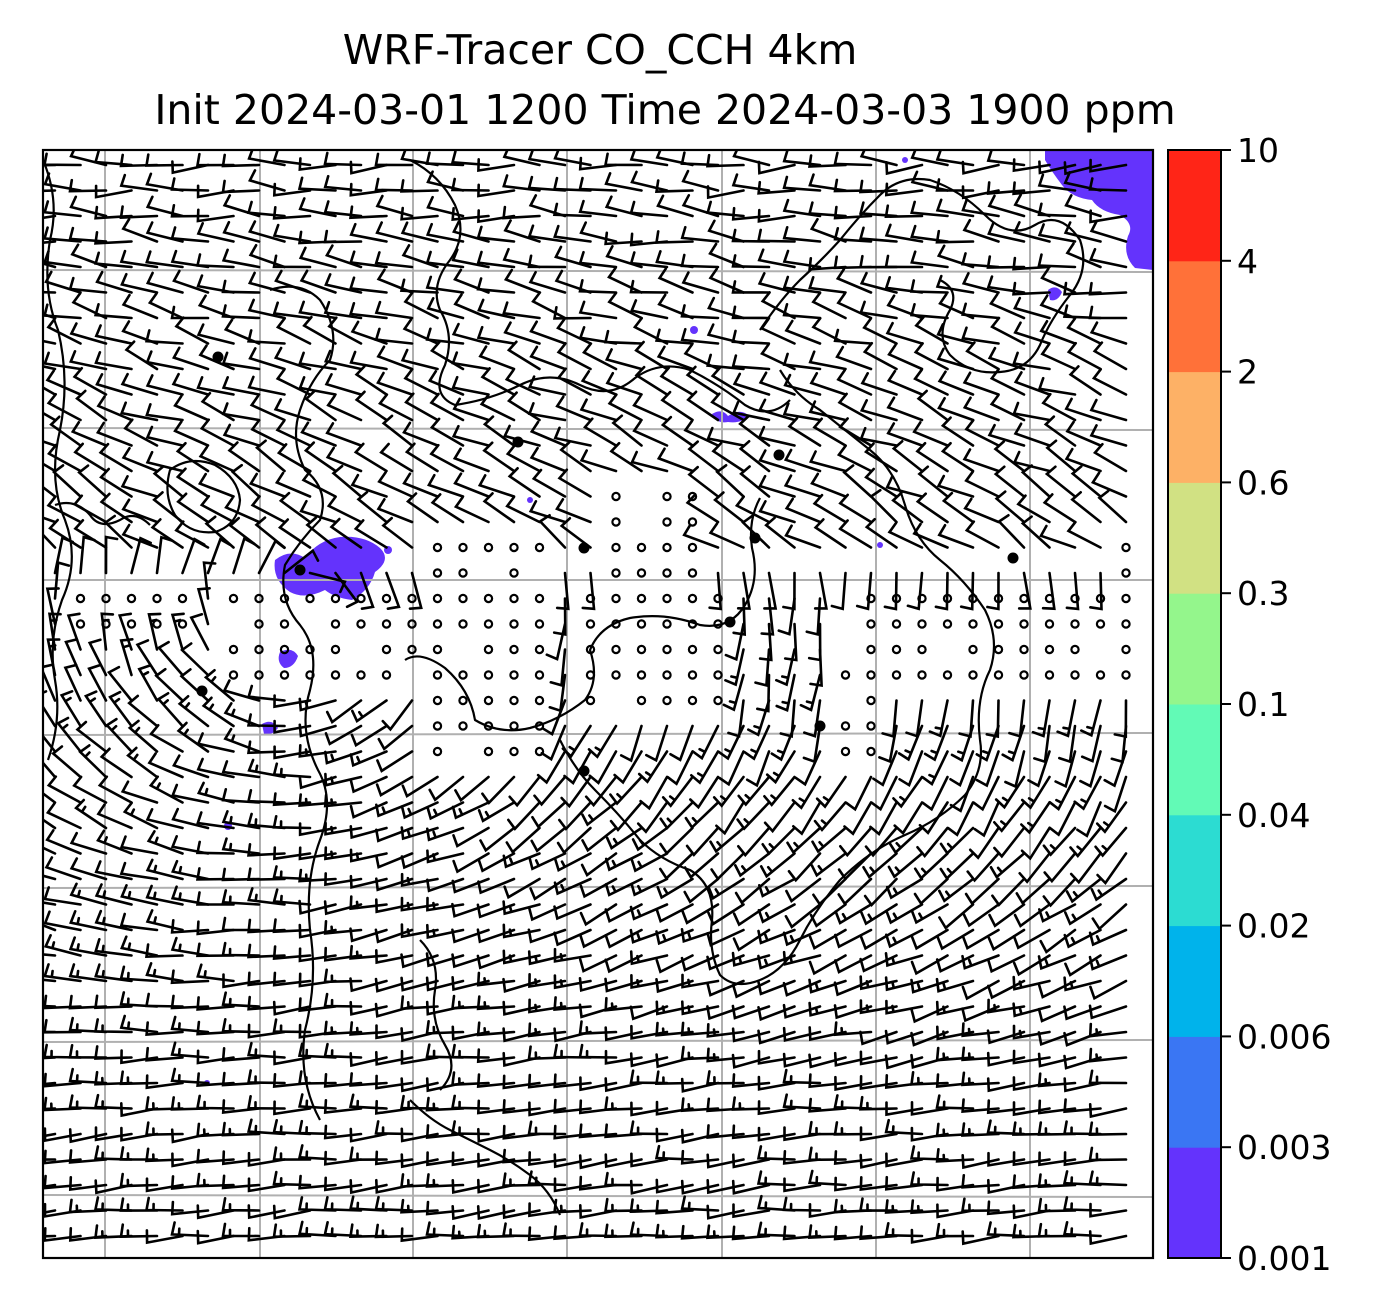  I want to click on colorbar-segment, so click(1194, 649).